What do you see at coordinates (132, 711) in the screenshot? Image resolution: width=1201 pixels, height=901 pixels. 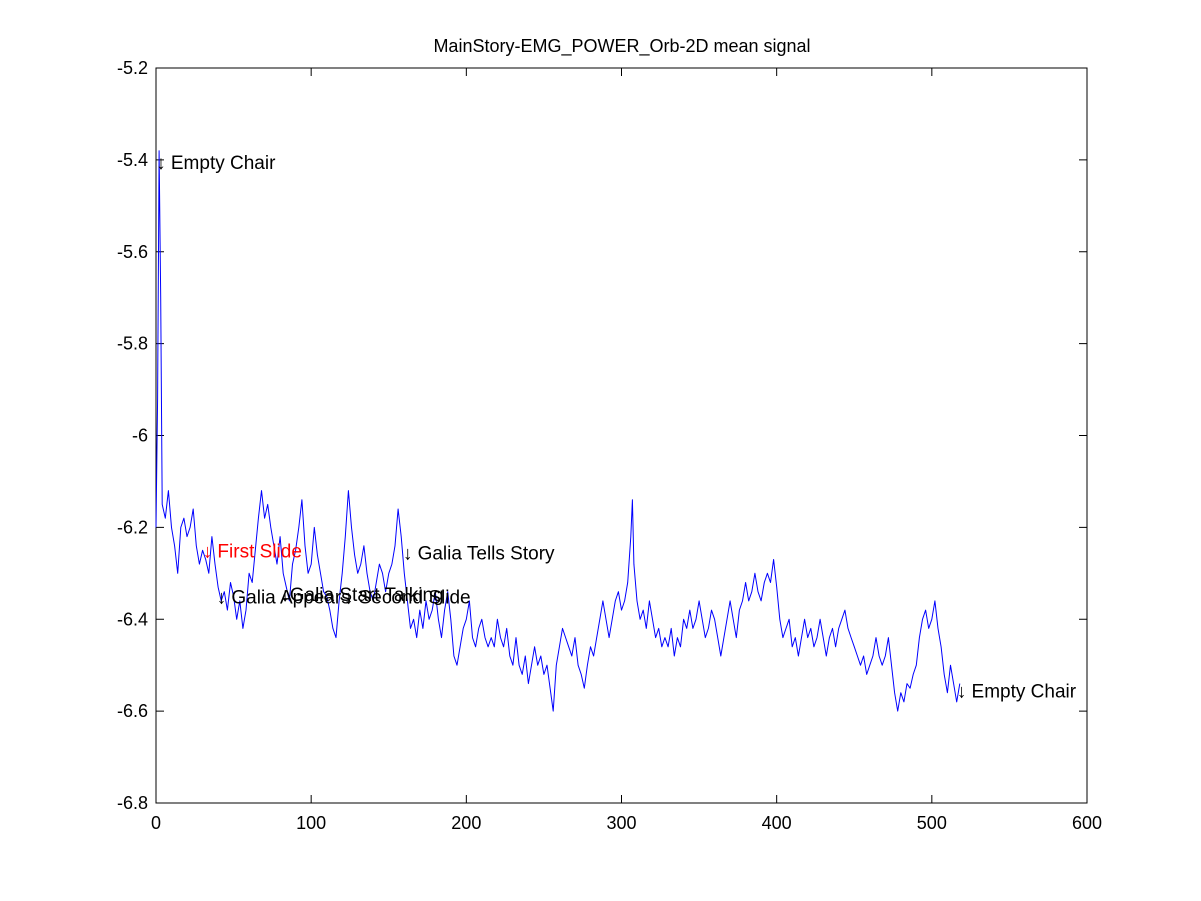 I see `y-tick-label: -6.6` at bounding box center [132, 711].